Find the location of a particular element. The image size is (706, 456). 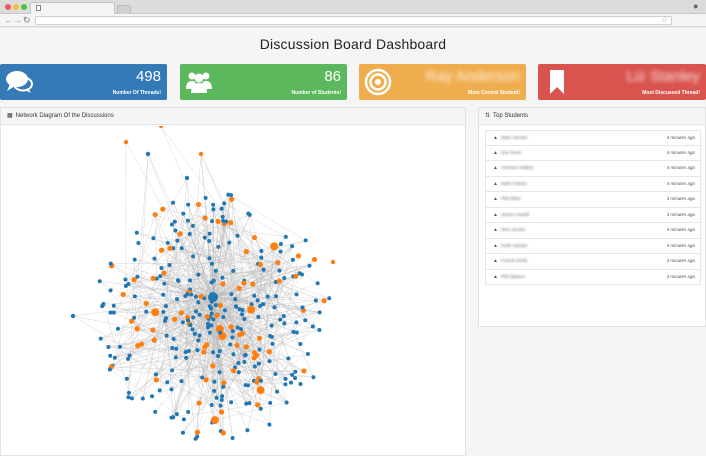

list-item: ▲ Dax Reed 4 minutes ago is located at coordinates (593, 153).